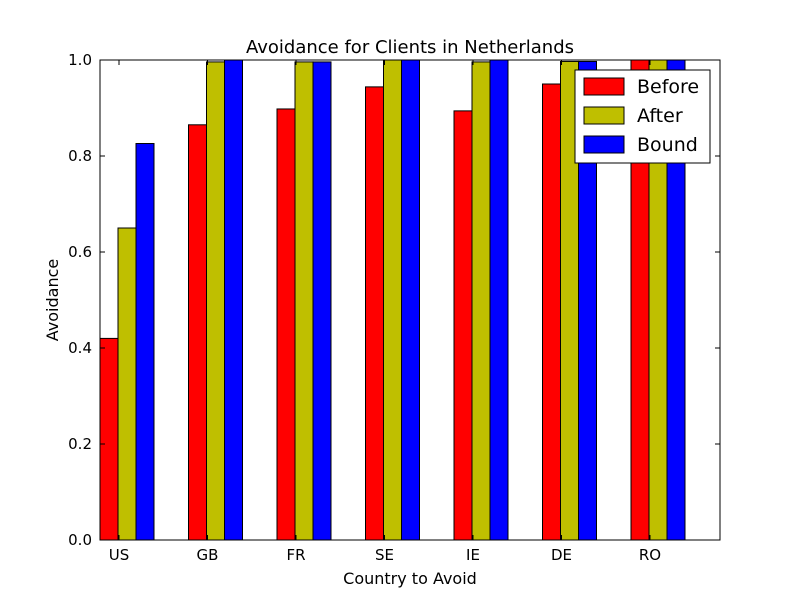  What do you see at coordinates (208, 555) in the screenshot?
I see `x-tick-label: GB` at bounding box center [208, 555].